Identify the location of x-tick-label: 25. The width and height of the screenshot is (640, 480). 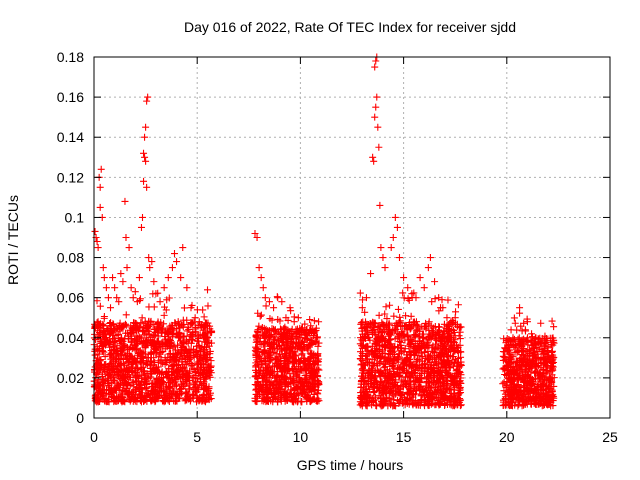
(610, 437).